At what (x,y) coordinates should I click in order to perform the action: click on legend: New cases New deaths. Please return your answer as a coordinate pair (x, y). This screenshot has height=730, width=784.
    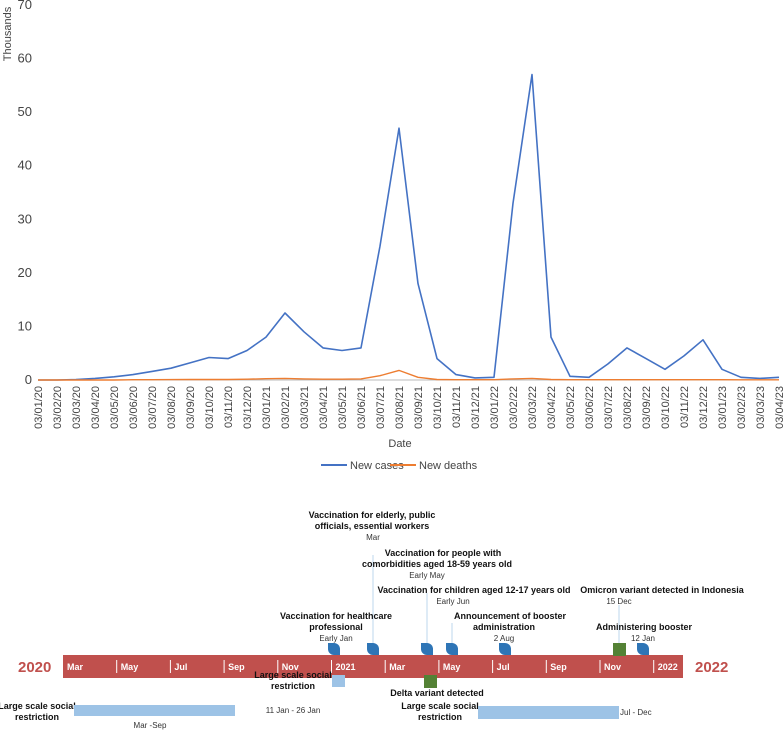
    Looking at the image, I should click on (399, 466).